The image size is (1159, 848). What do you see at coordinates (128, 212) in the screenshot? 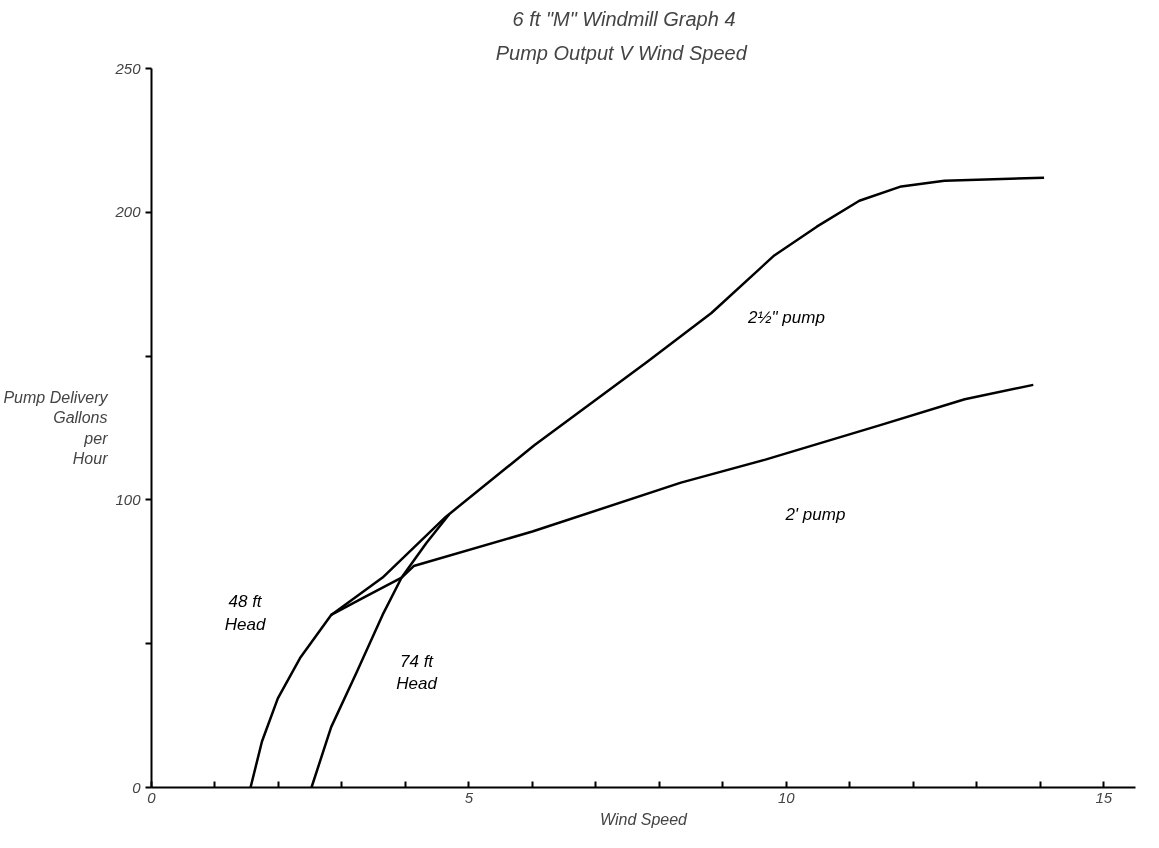
I see `y-tick-label: 200` at bounding box center [128, 212].